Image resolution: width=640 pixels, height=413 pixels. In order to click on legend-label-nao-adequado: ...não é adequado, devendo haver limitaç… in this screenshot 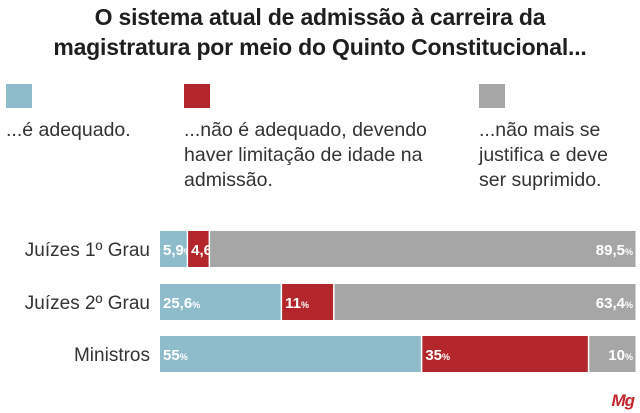, I will do `click(305, 155)`.